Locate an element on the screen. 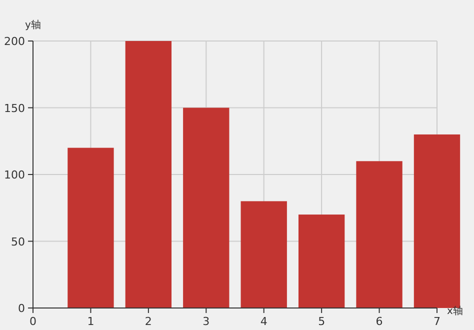 Image resolution: width=474 pixels, height=330 pixels. x-tick-label: 0 is located at coordinates (33, 321).